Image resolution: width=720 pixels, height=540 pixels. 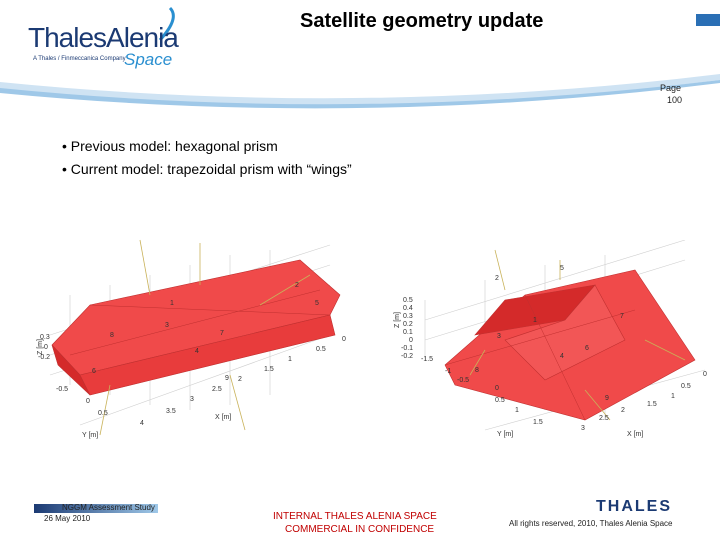 I want to click on left-face-label: 4, so click(x=197, y=351).